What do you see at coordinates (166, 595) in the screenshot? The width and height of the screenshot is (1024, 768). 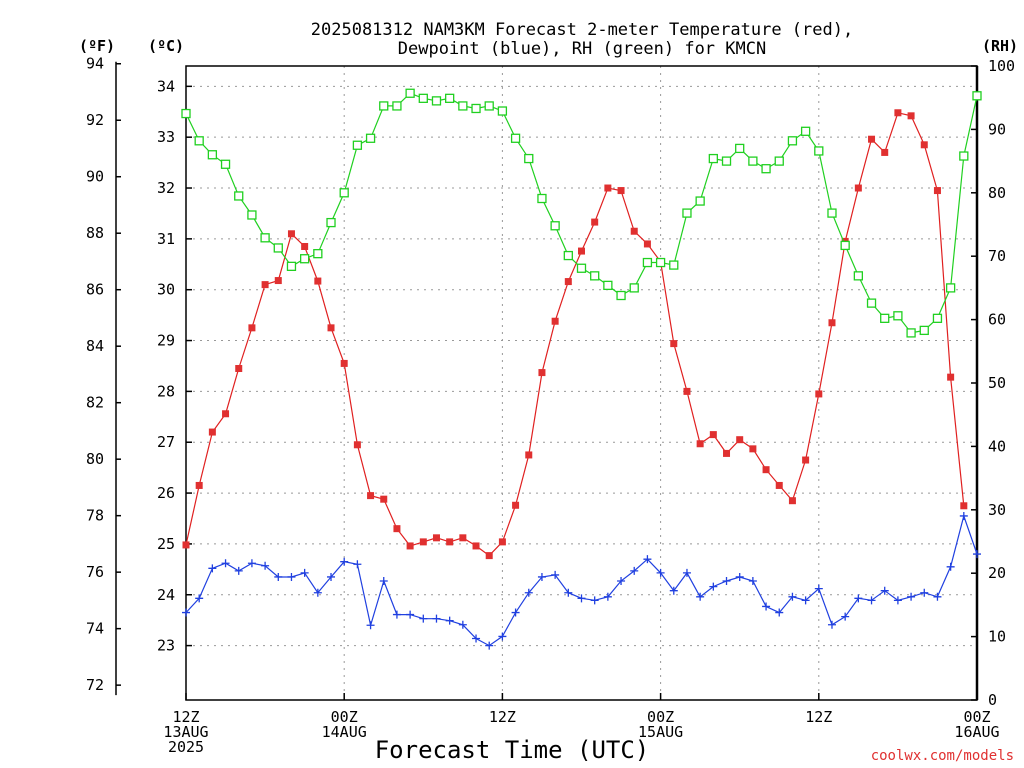 I see `celsius-tick-label: 24` at bounding box center [166, 595].